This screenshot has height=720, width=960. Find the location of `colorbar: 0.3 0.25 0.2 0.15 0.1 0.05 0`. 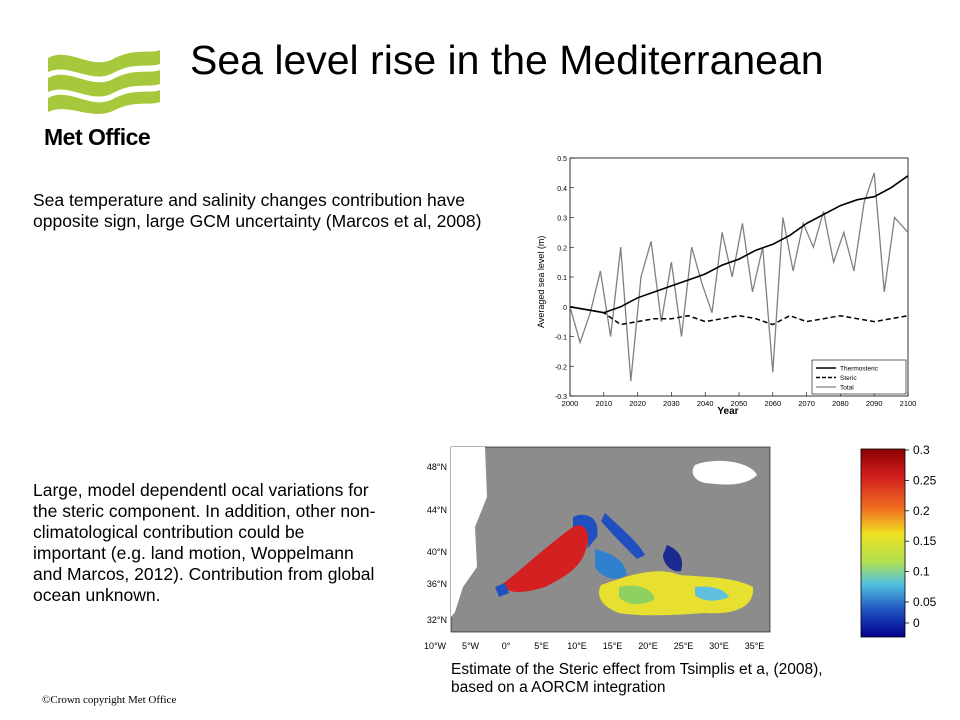

colorbar: 0.3 0.25 0.2 0.15 0.1 0.05 0 is located at coordinates (898, 540).